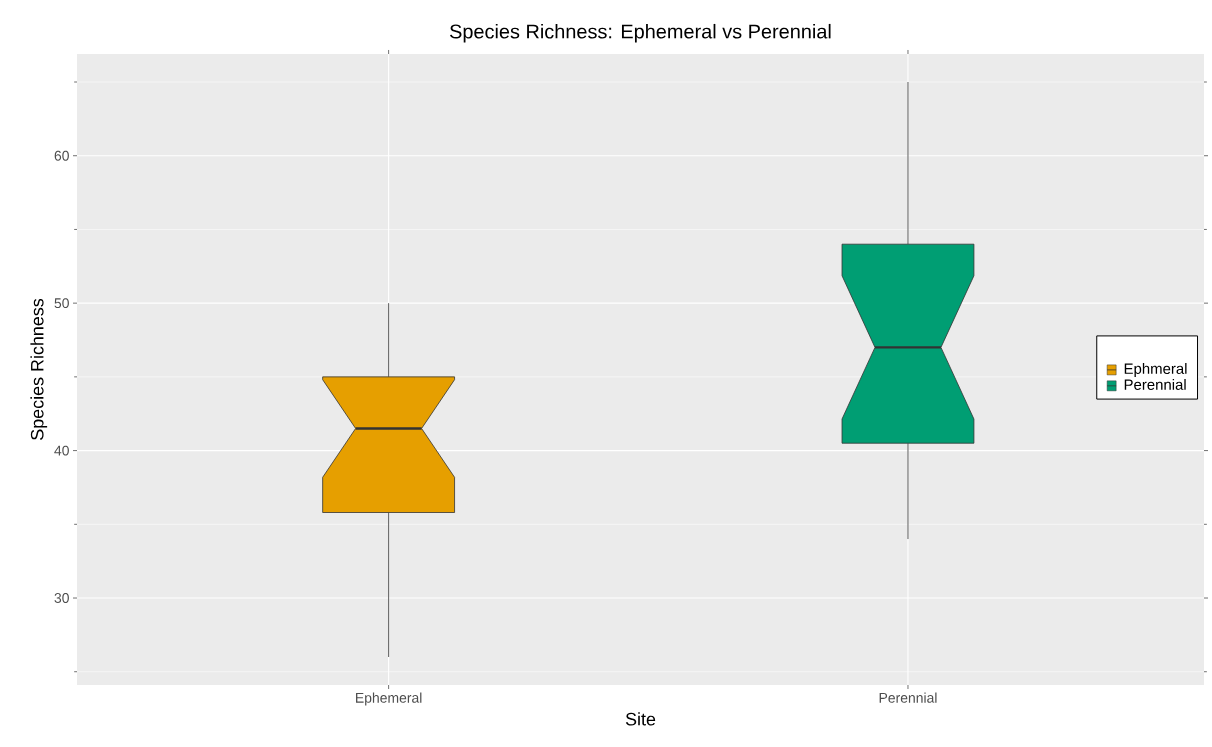 Image resolution: width=1212 pixels, height=747 pixels. I want to click on x-axis-title: Site, so click(640, 719).